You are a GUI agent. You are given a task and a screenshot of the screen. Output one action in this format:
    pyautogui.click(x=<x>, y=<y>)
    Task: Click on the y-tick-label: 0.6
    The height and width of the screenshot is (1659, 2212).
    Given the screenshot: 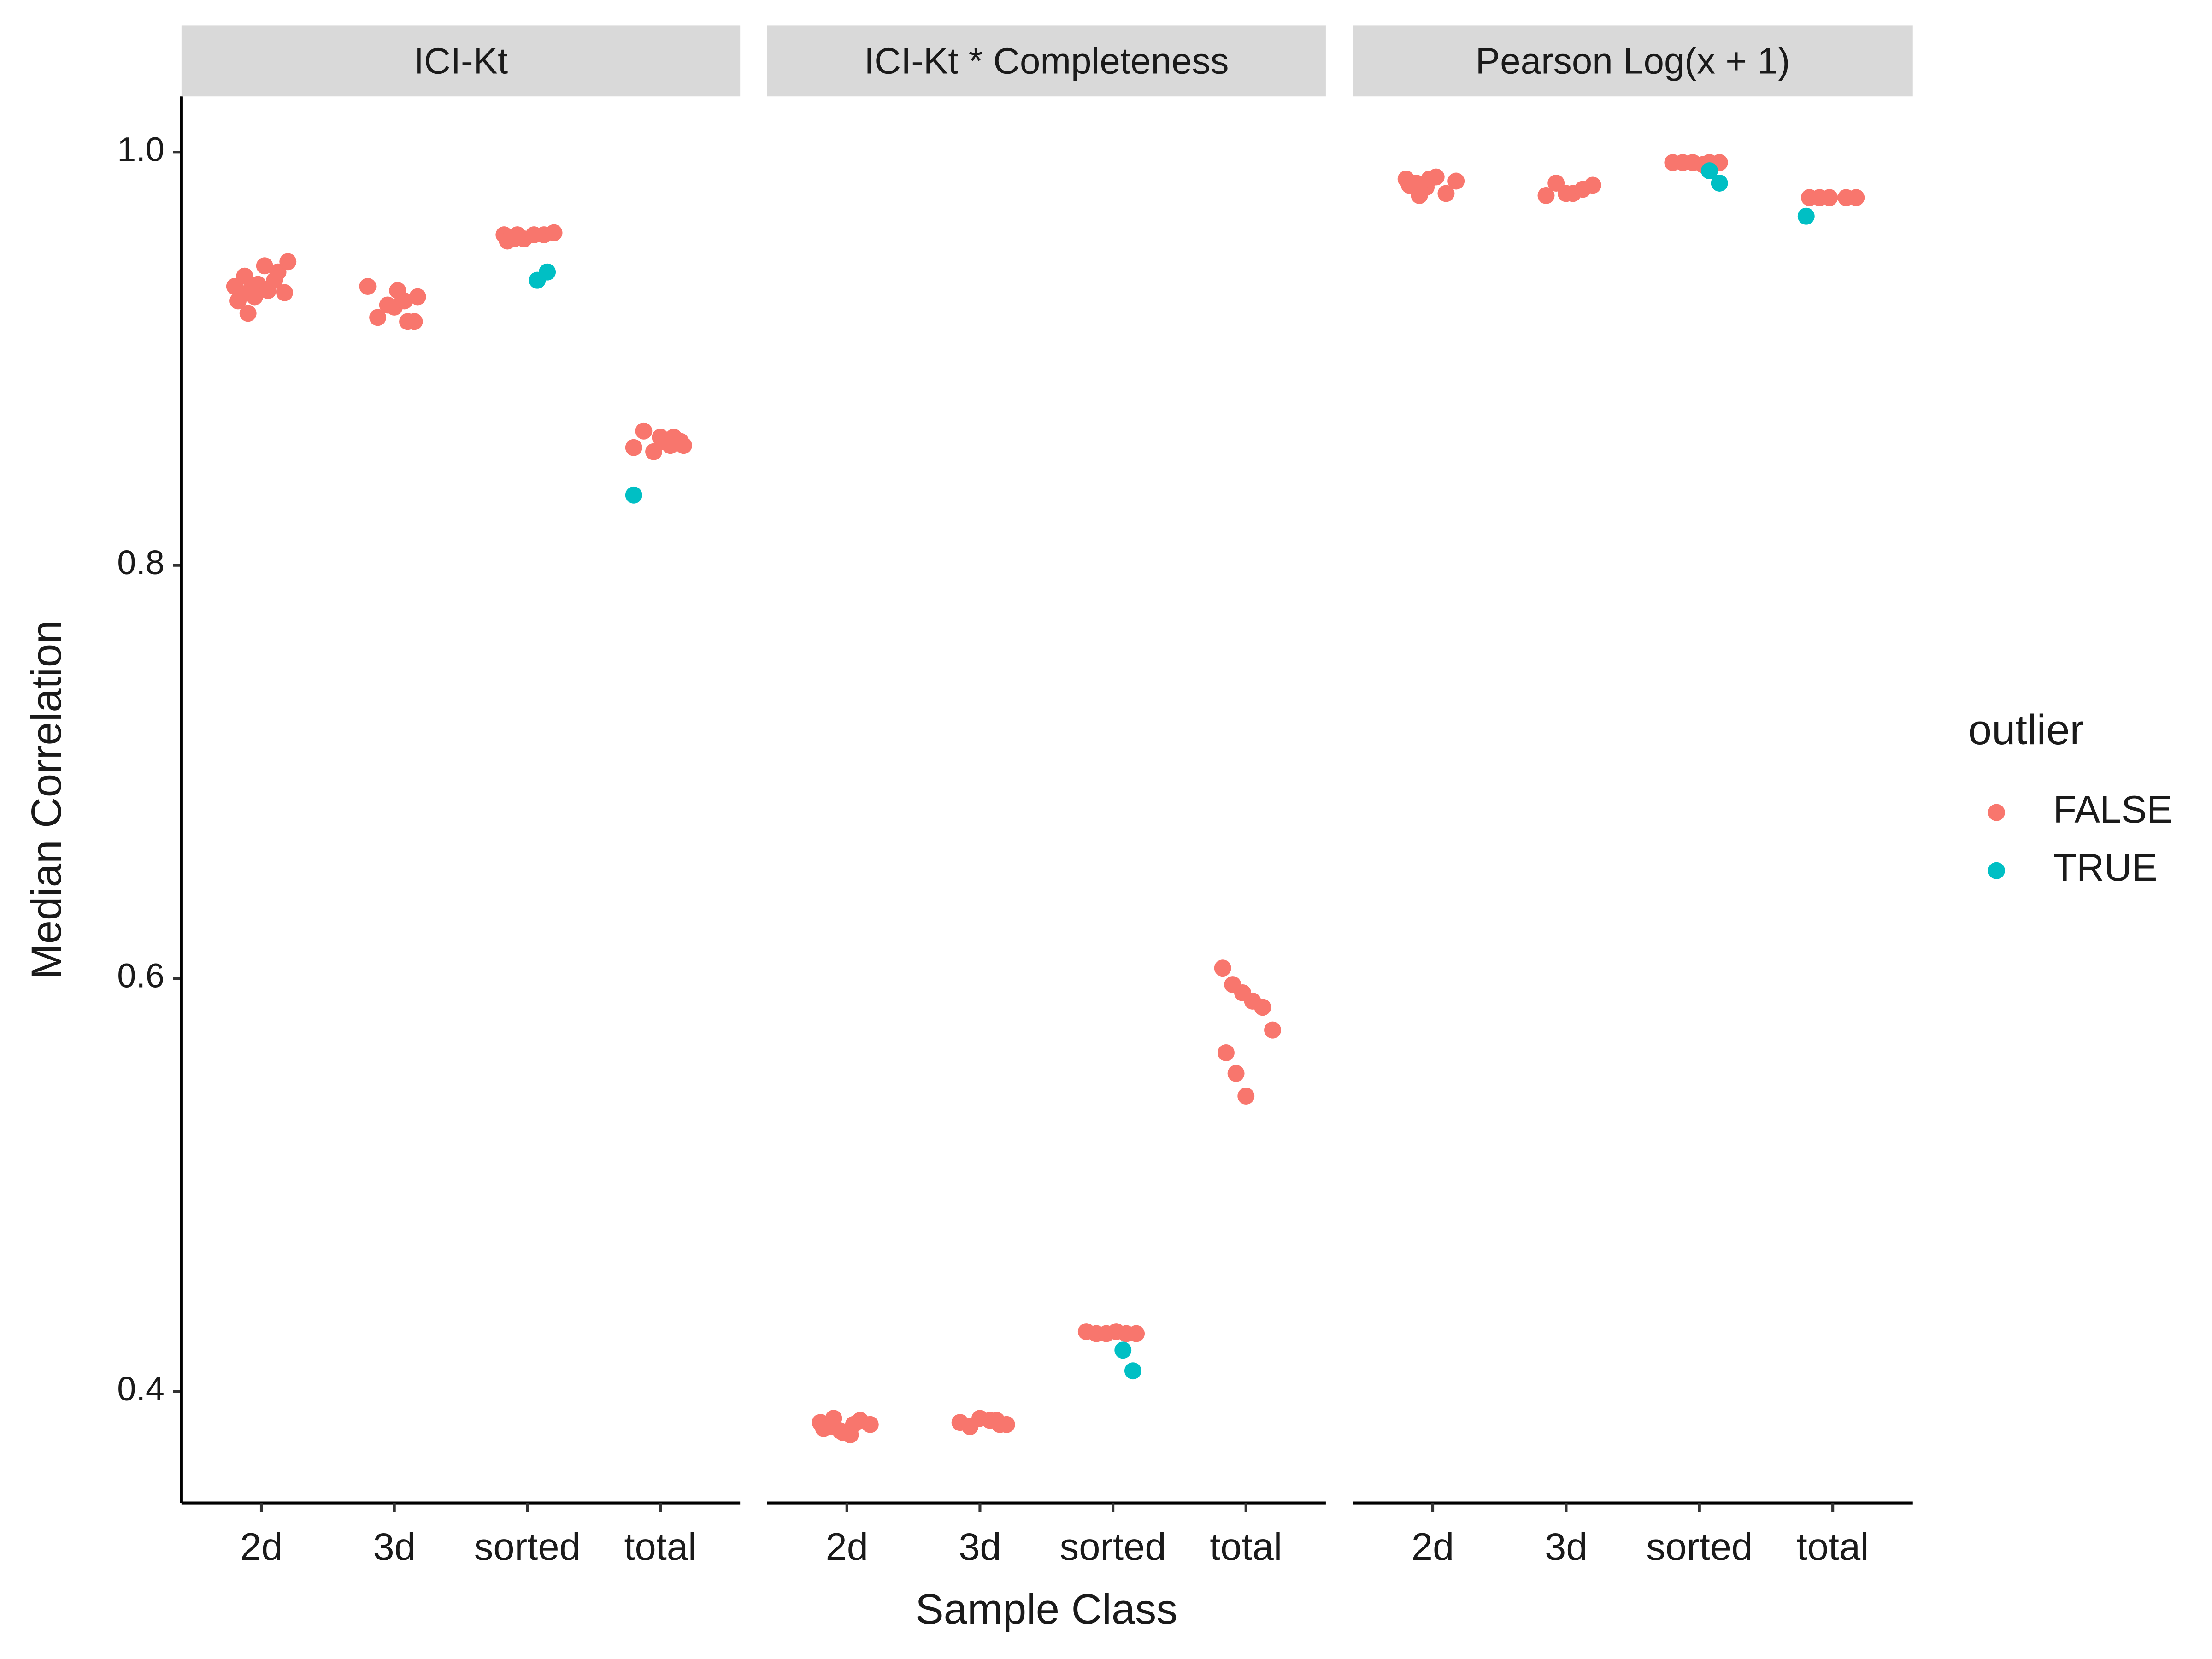 What is the action you would take?
    pyautogui.click(x=141, y=976)
    